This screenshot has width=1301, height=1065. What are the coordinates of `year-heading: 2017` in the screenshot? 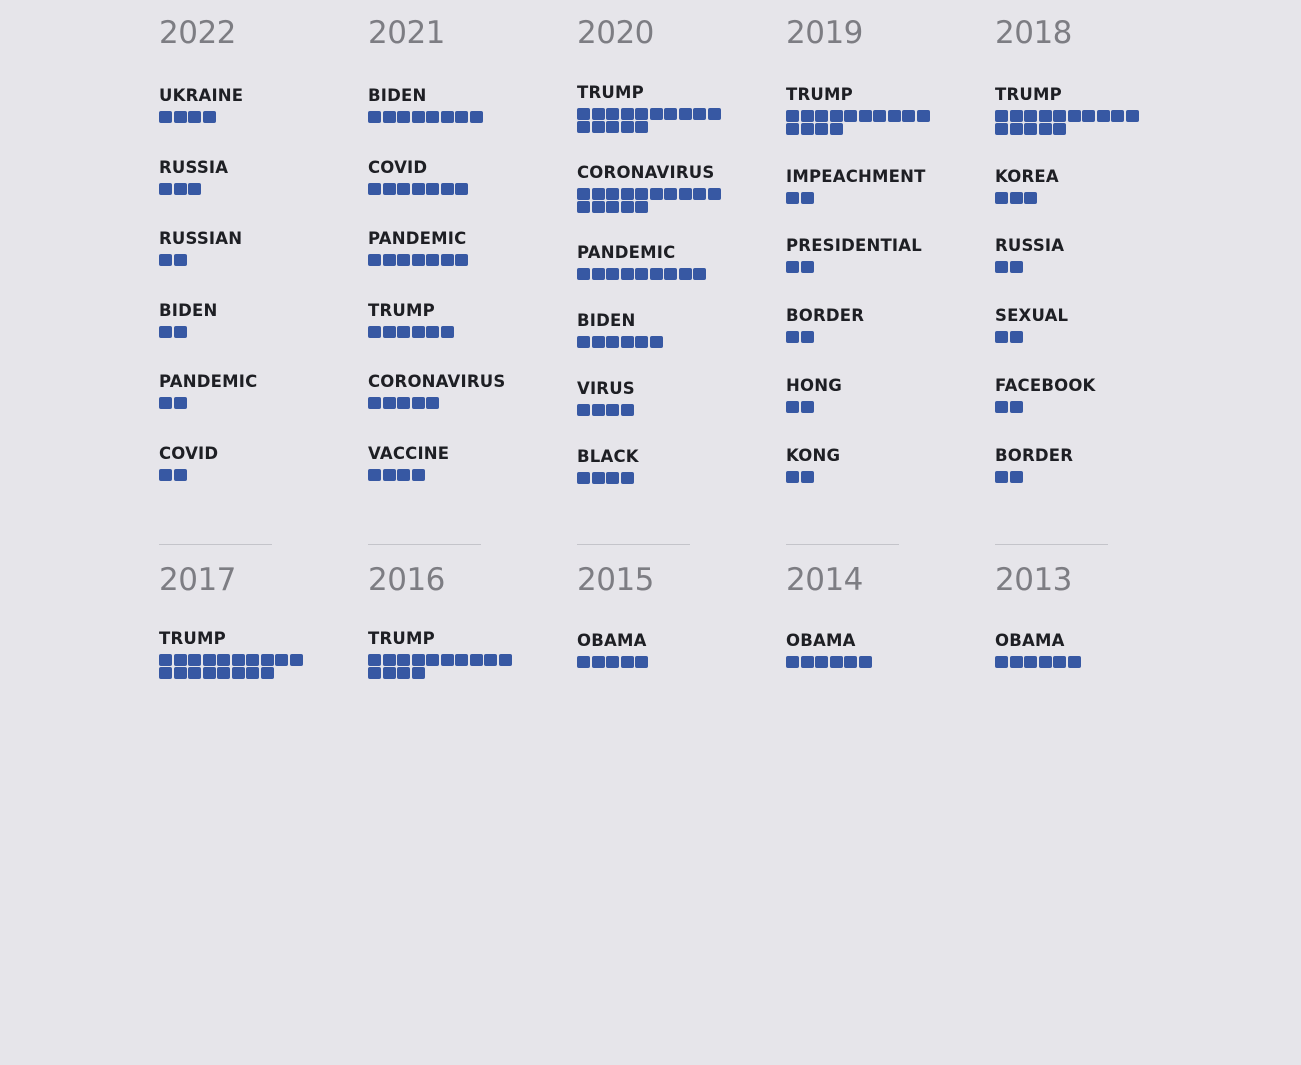 It's located at (197, 580).